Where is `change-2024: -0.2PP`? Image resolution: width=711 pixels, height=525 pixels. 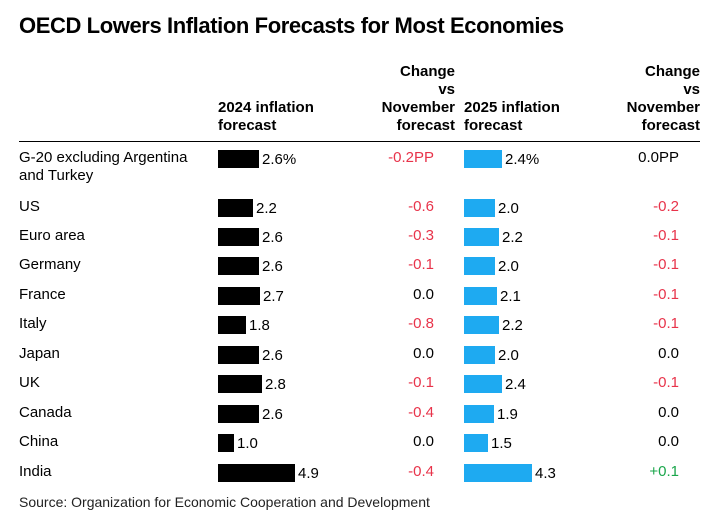
change-2024: -0.2PP is located at coordinates (411, 157).